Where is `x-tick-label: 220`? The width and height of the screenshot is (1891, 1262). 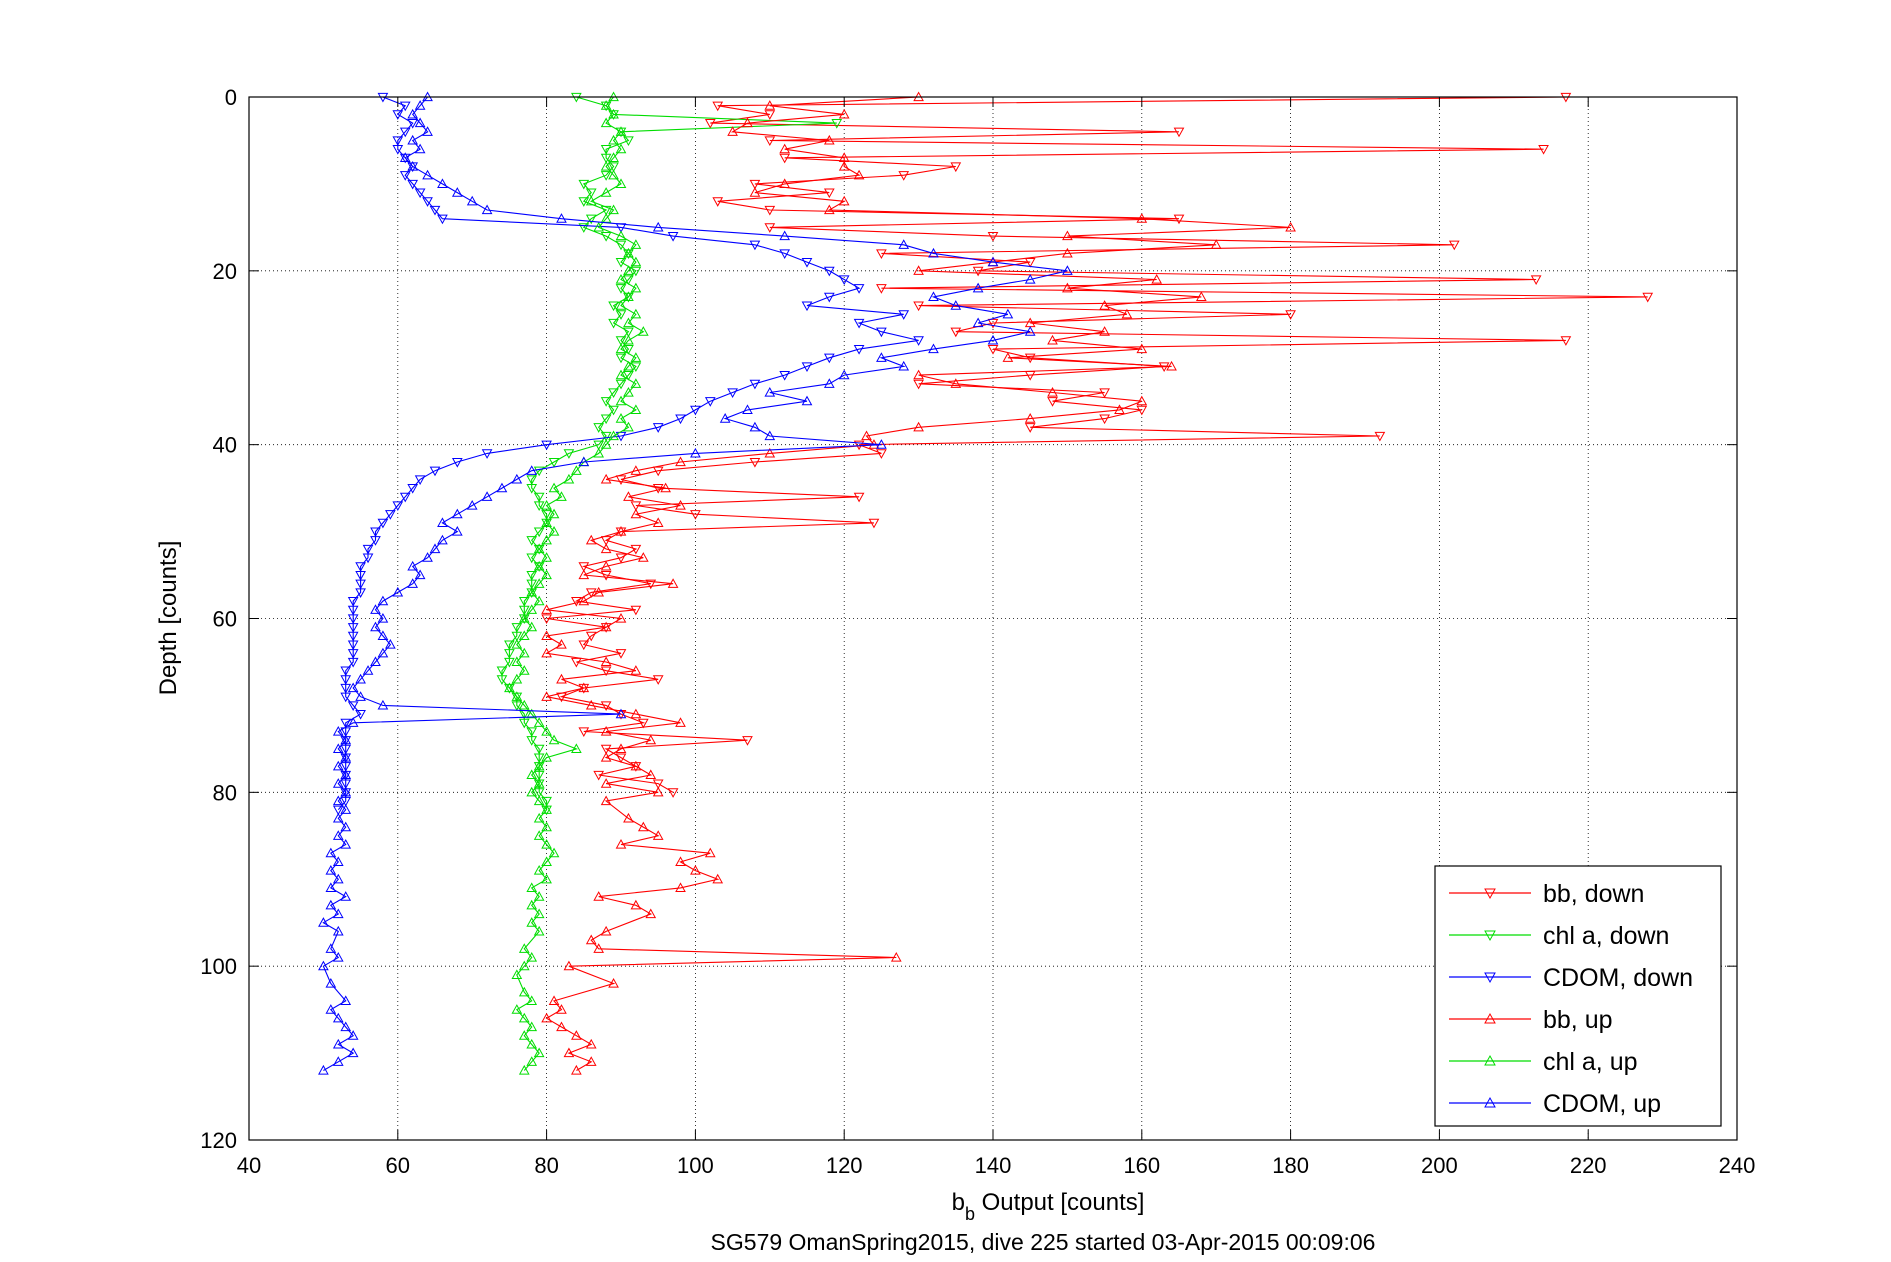 x-tick-label: 220 is located at coordinates (1588, 1165).